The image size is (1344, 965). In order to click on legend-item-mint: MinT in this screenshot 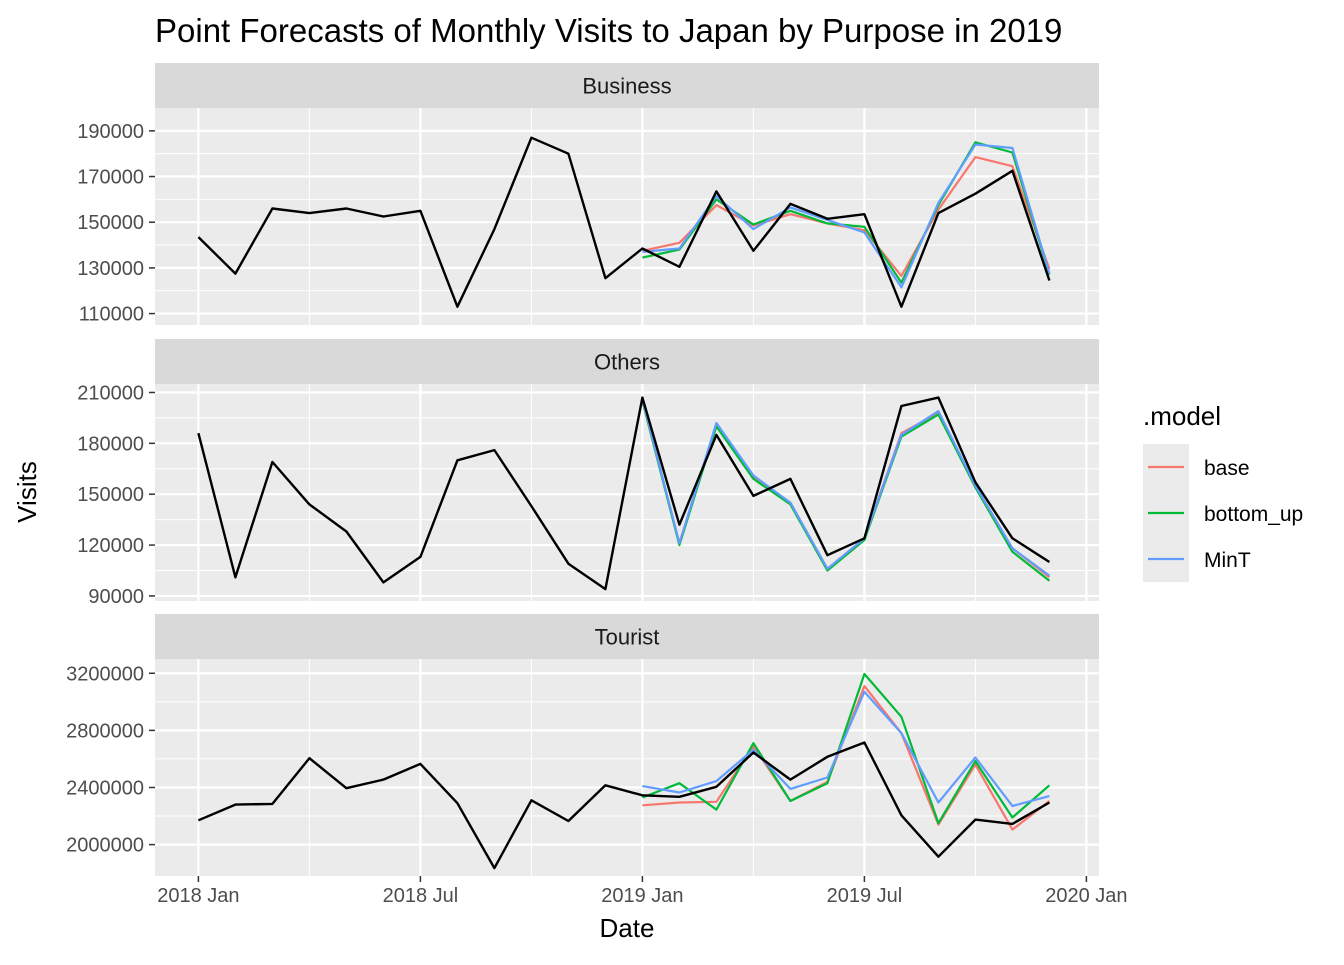, I will do `click(1197, 559)`.